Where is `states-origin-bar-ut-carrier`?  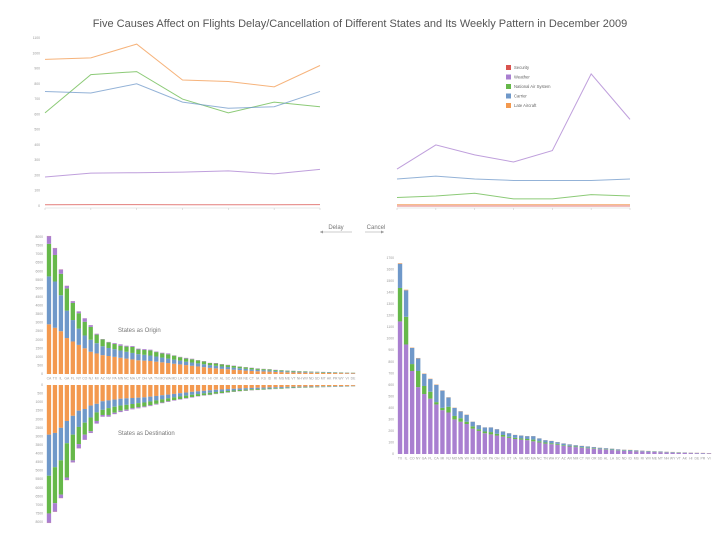
states-origin-bar-ut-carrier is located at coordinates (138, 357).